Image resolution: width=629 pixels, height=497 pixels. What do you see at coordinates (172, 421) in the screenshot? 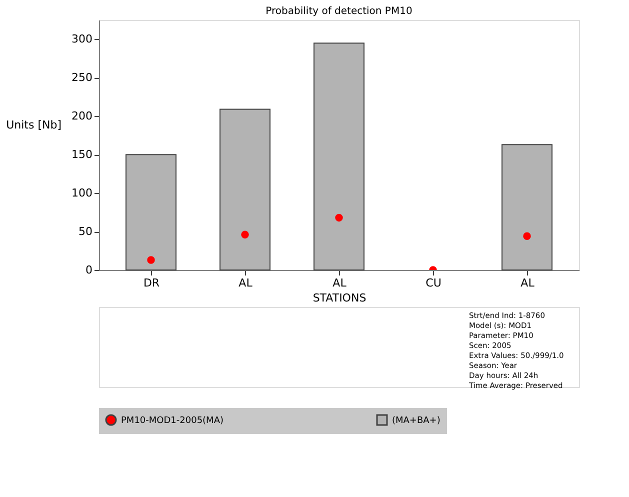
I see `legend-label: PM10-MOD1-2005(MA)` at bounding box center [172, 421].